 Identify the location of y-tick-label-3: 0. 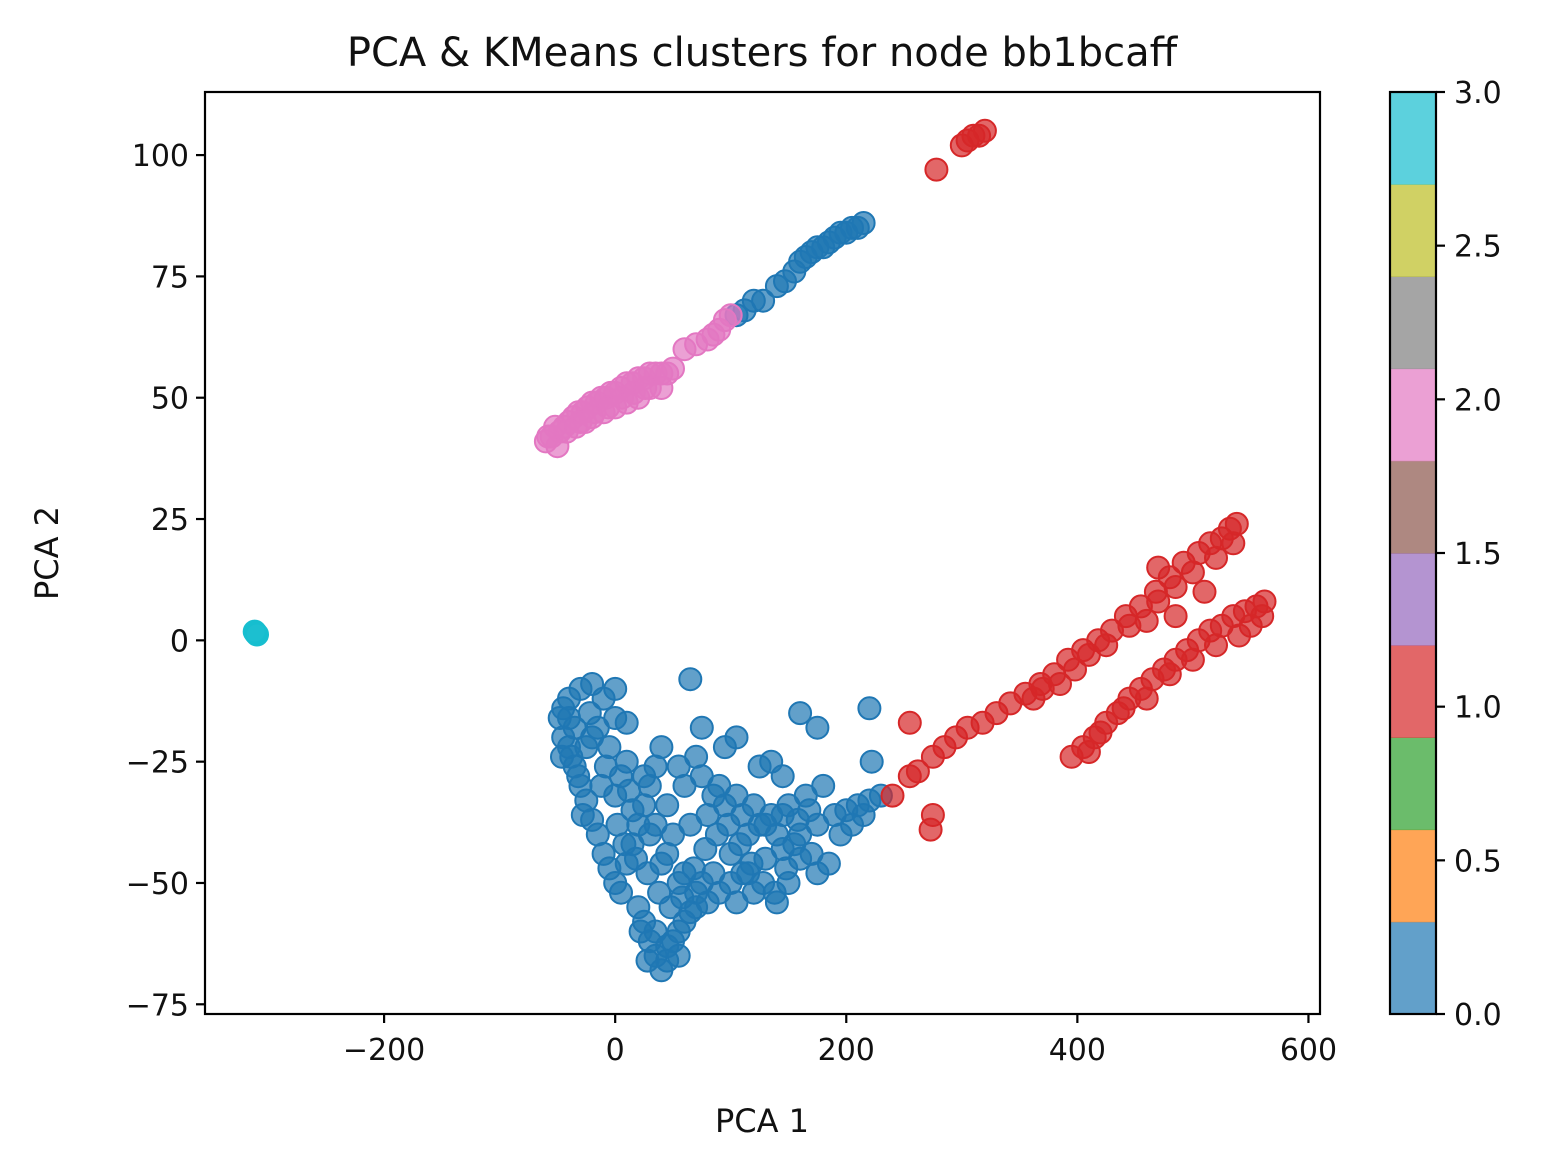
(179, 641).